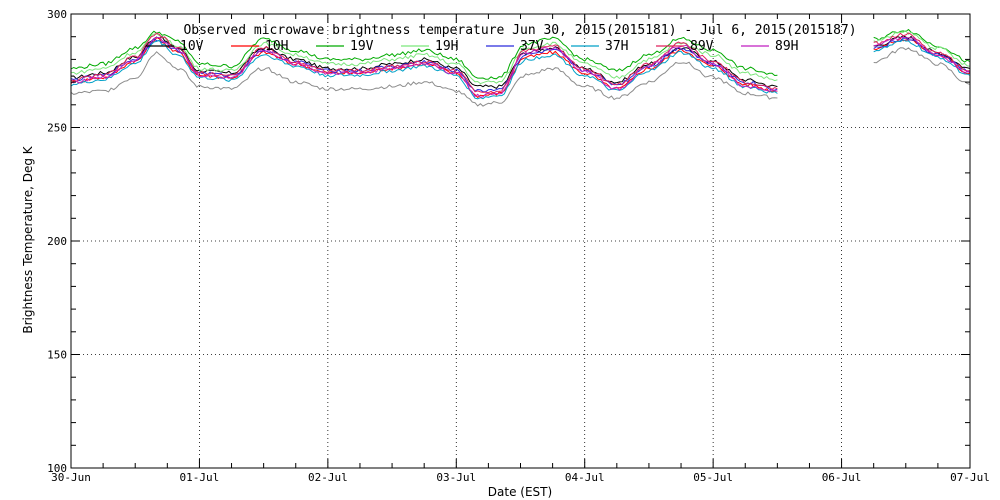 The width and height of the screenshot is (1000, 500). I want to click on legend-item-37h: 37H, so click(599, 46).